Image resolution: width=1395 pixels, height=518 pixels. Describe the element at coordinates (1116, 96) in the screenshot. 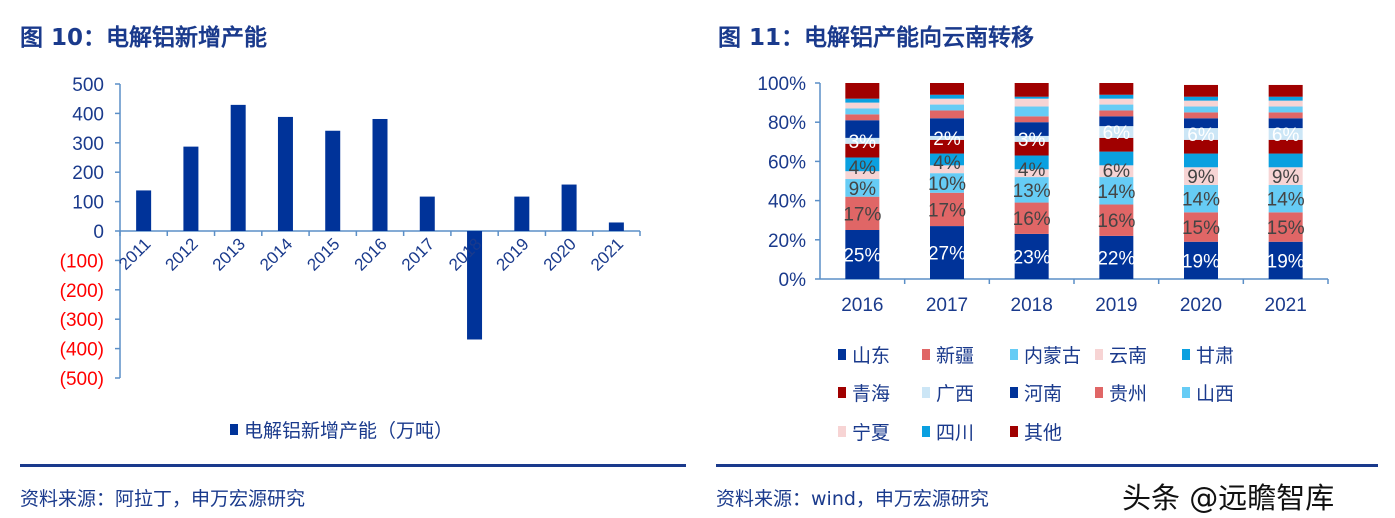

I see `bar-segment-四川-2019` at that location.